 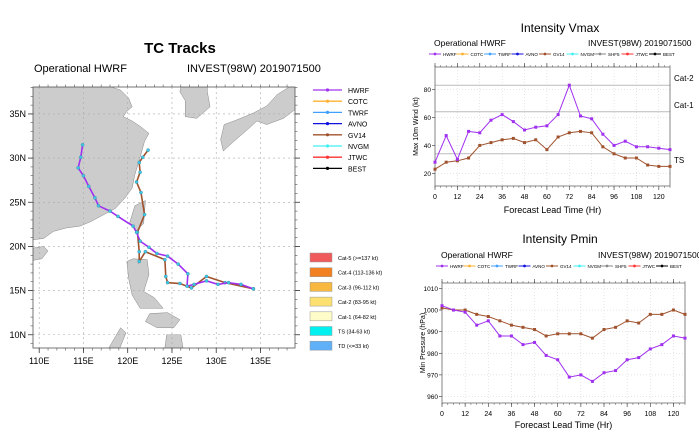 What do you see at coordinates (552, 150) in the screenshot?
I see `vmax-series-line-gv14` at bounding box center [552, 150].